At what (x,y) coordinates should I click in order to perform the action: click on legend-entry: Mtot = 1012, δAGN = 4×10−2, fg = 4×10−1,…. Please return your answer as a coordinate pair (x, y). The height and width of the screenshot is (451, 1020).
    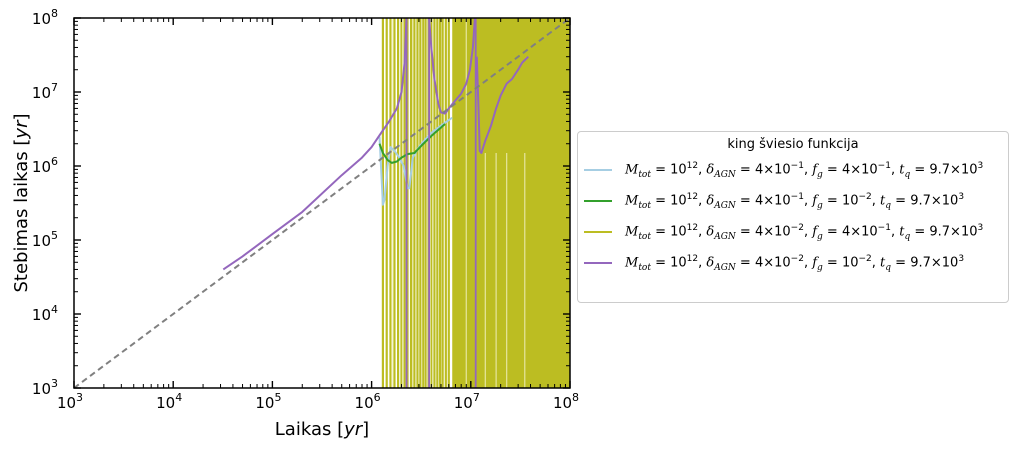
    Looking at the image, I should click on (794, 232).